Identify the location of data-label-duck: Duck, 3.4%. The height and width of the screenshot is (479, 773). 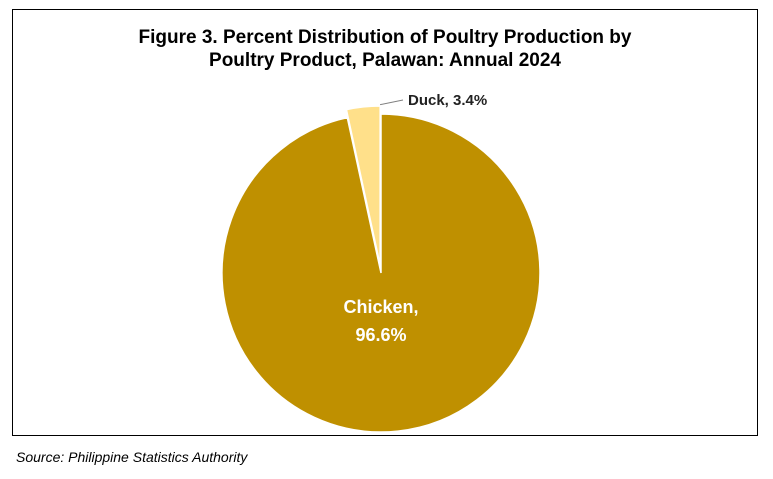
(447, 100).